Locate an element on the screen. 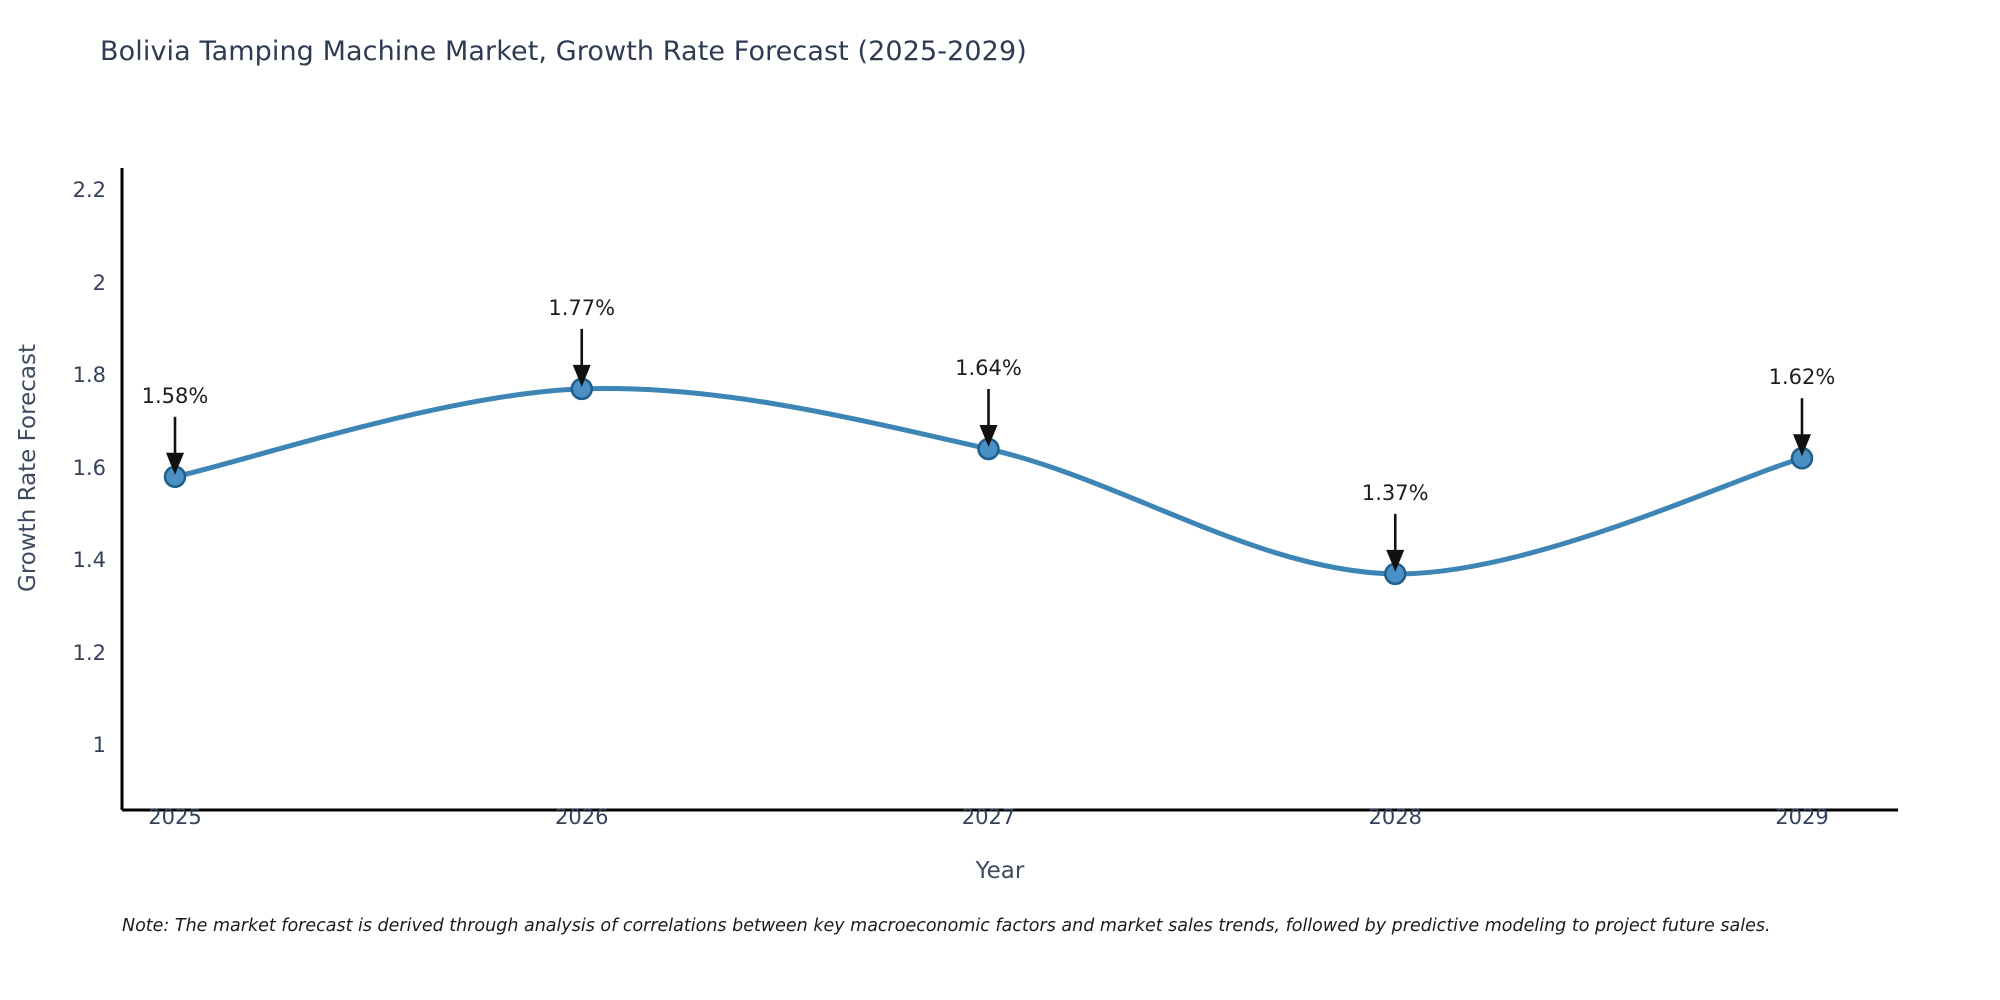 The height and width of the screenshot is (1000, 2000). y-axis-tick-label: 2.2 is located at coordinates (89, 190).